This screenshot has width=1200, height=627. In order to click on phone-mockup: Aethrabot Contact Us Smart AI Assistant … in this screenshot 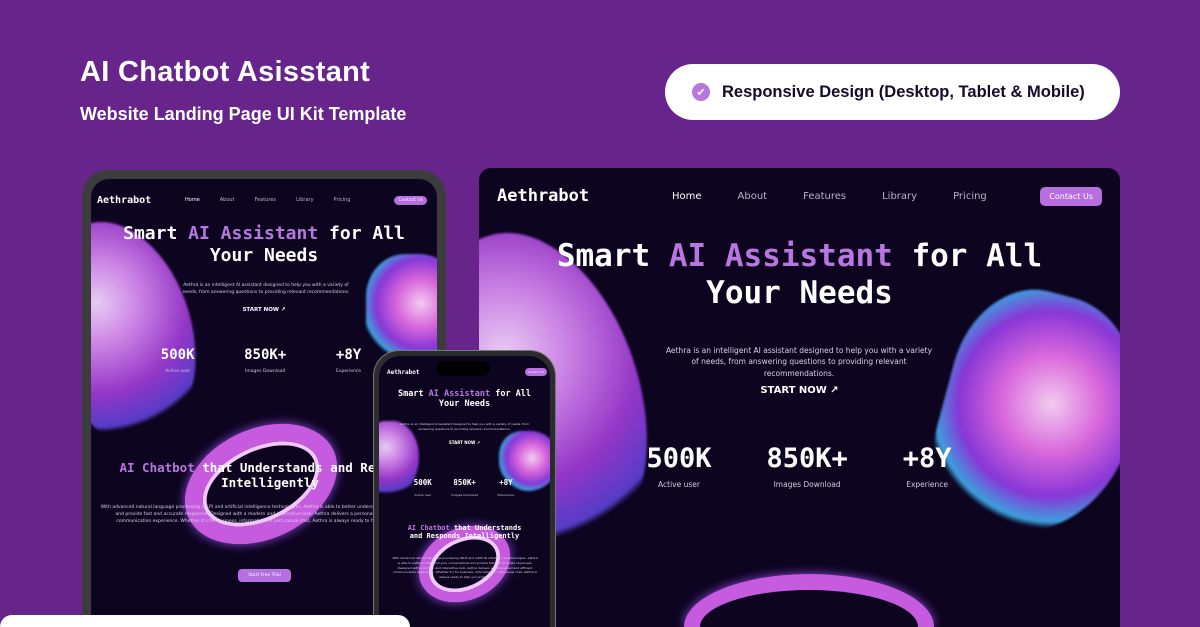, I will do `click(464, 488)`.